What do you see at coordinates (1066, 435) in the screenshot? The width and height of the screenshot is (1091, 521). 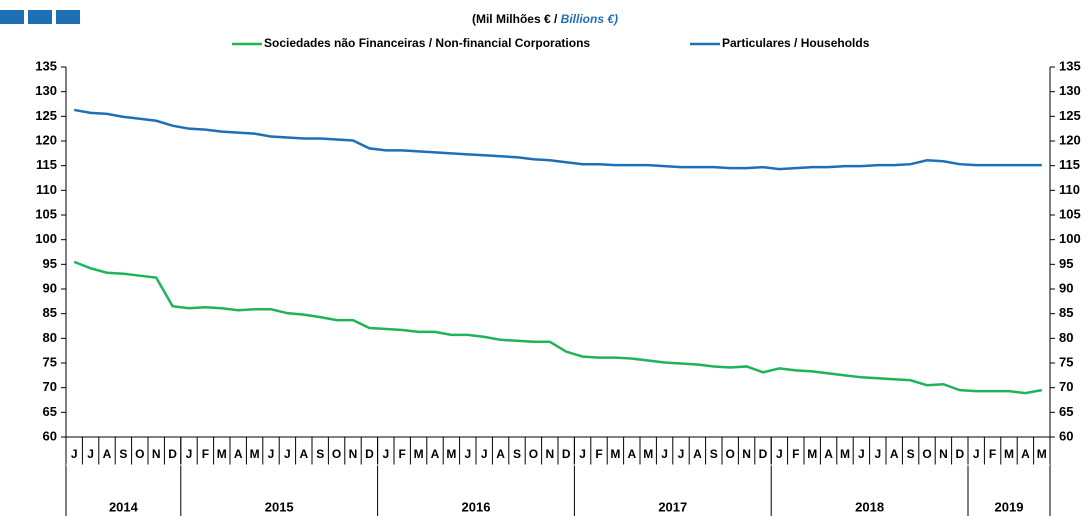 I see `y2-tick-label: 60` at bounding box center [1066, 435].